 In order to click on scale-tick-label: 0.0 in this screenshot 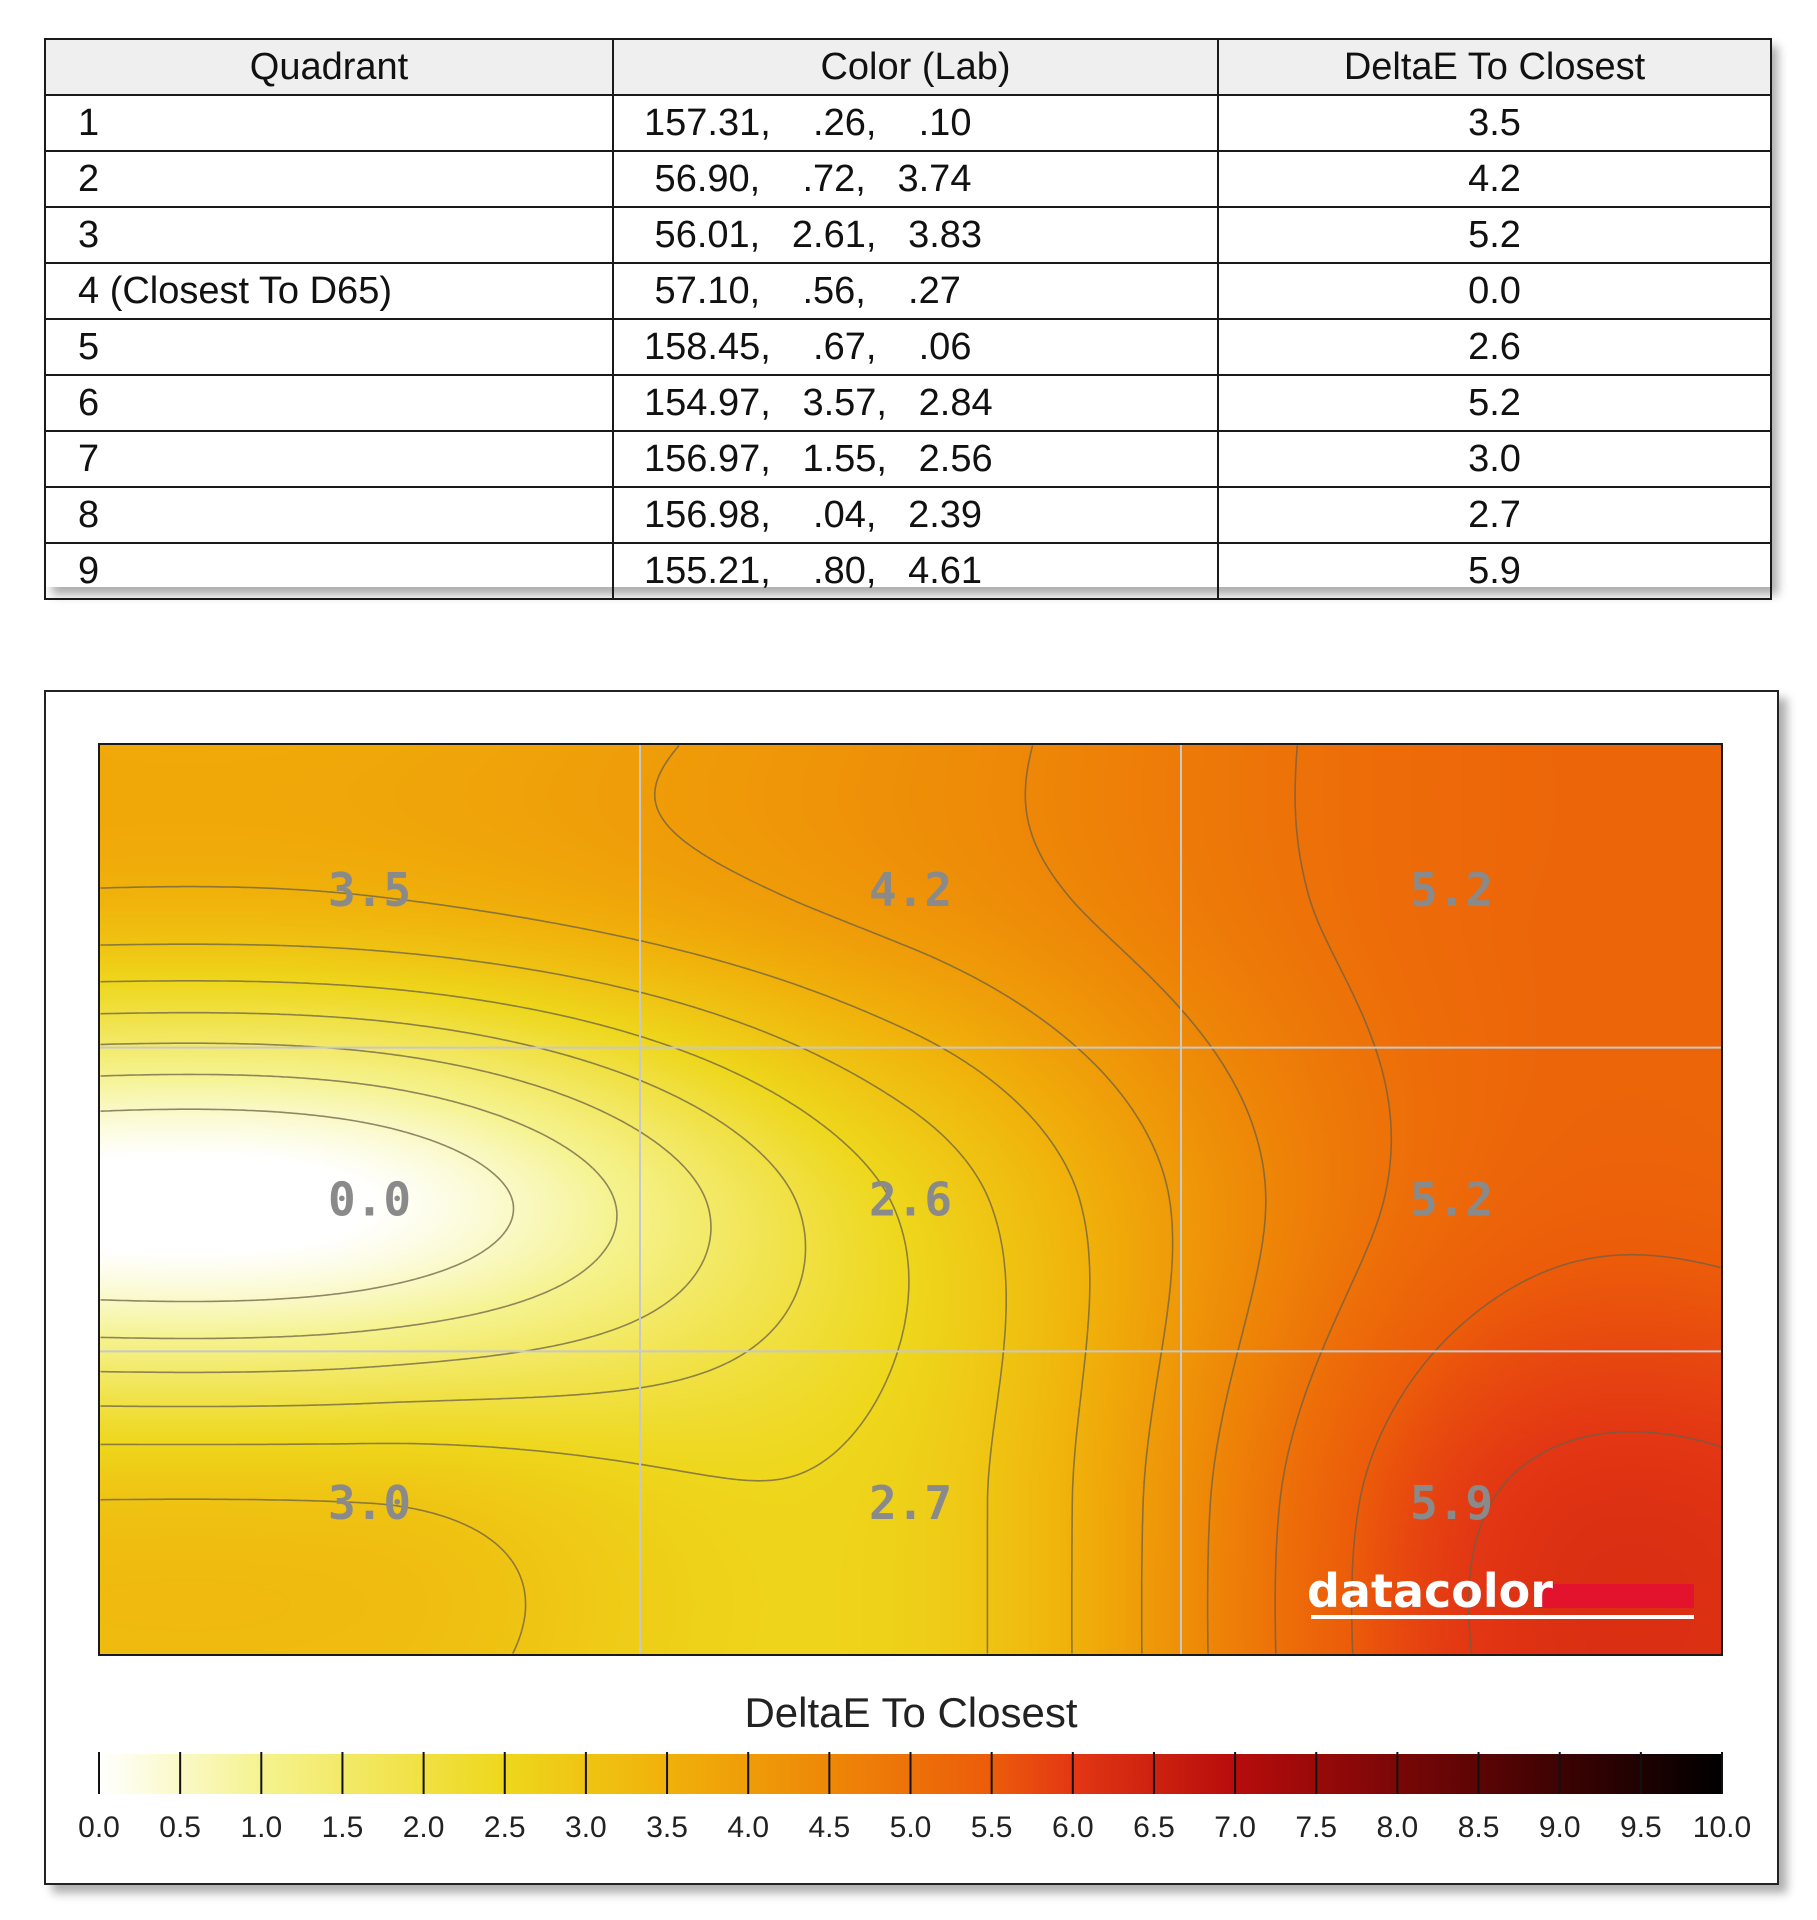, I will do `click(99, 1827)`.